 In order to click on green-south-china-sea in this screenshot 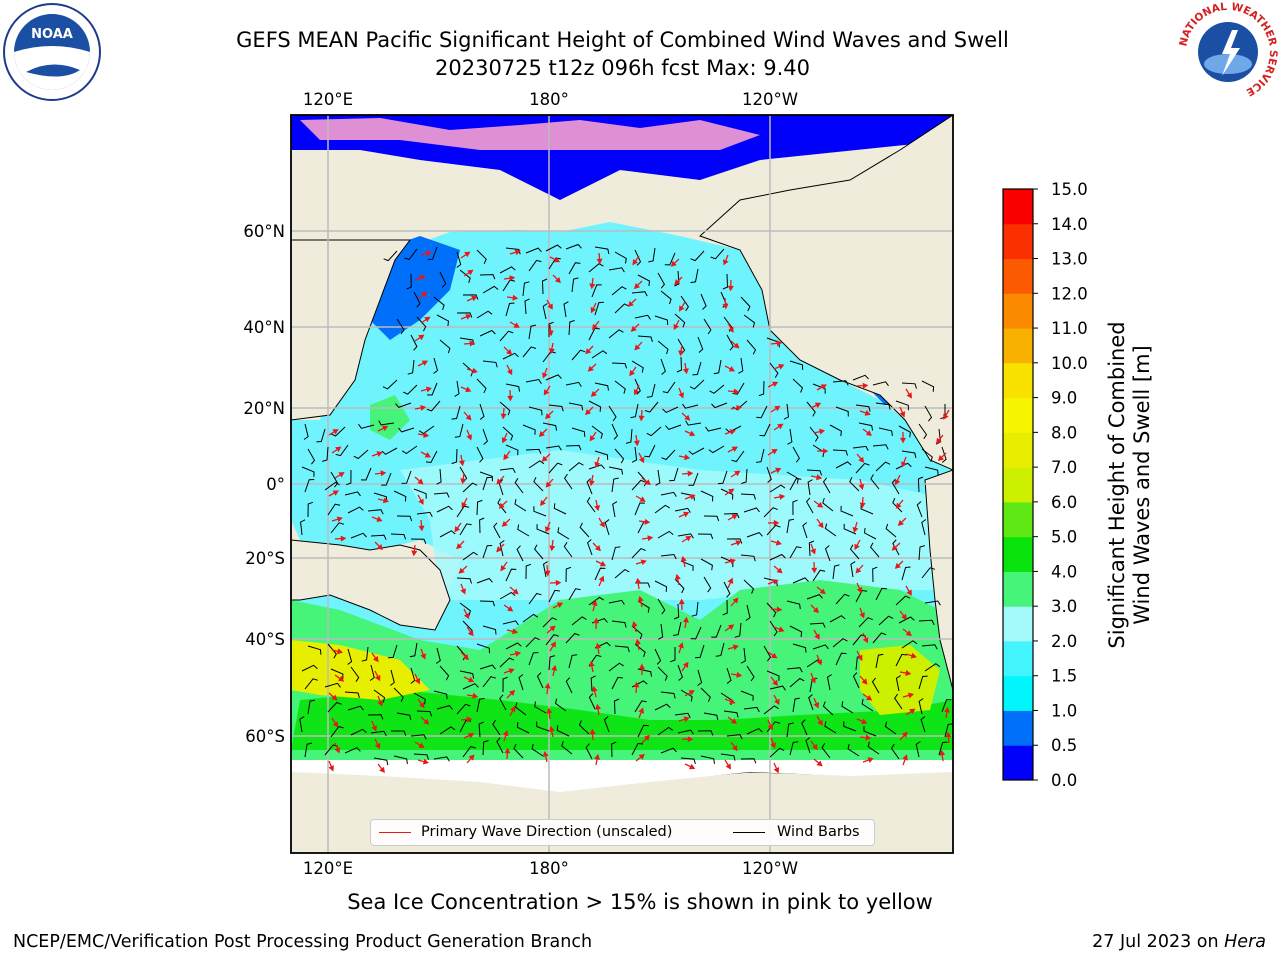, I will do `click(390, 417)`.